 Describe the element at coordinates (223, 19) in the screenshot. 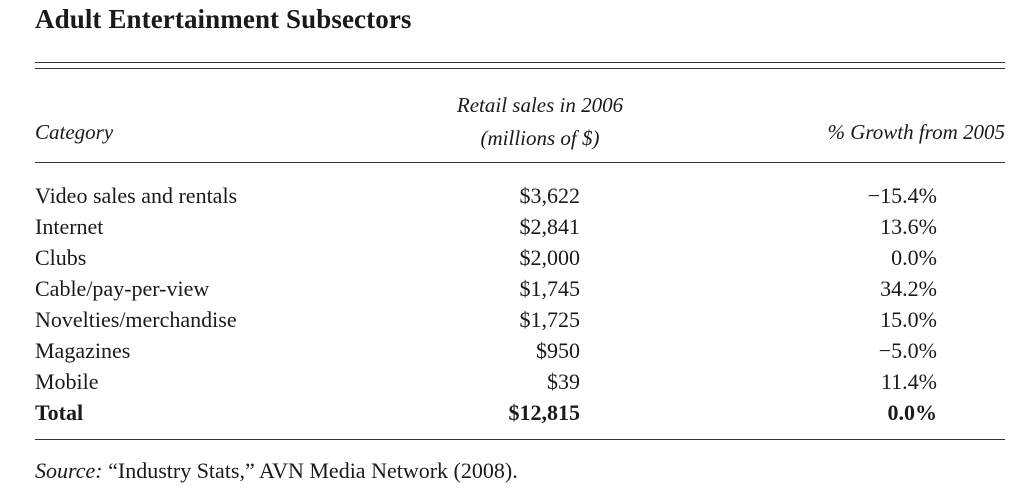

I see `table-title: Adult Entertainment Subsectors` at that location.